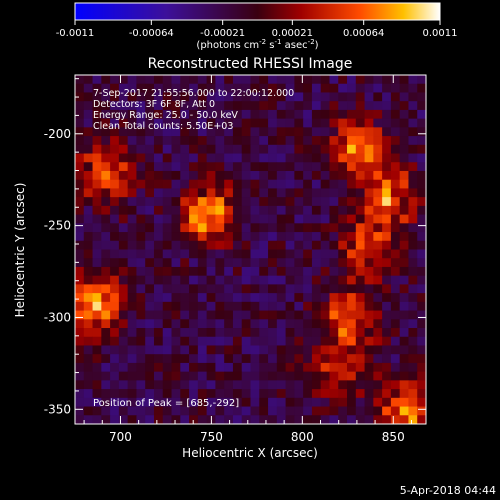  Describe the element at coordinates (292, 33) in the screenshot. I see `colorbar-tick-label: 0.00021` at that location.